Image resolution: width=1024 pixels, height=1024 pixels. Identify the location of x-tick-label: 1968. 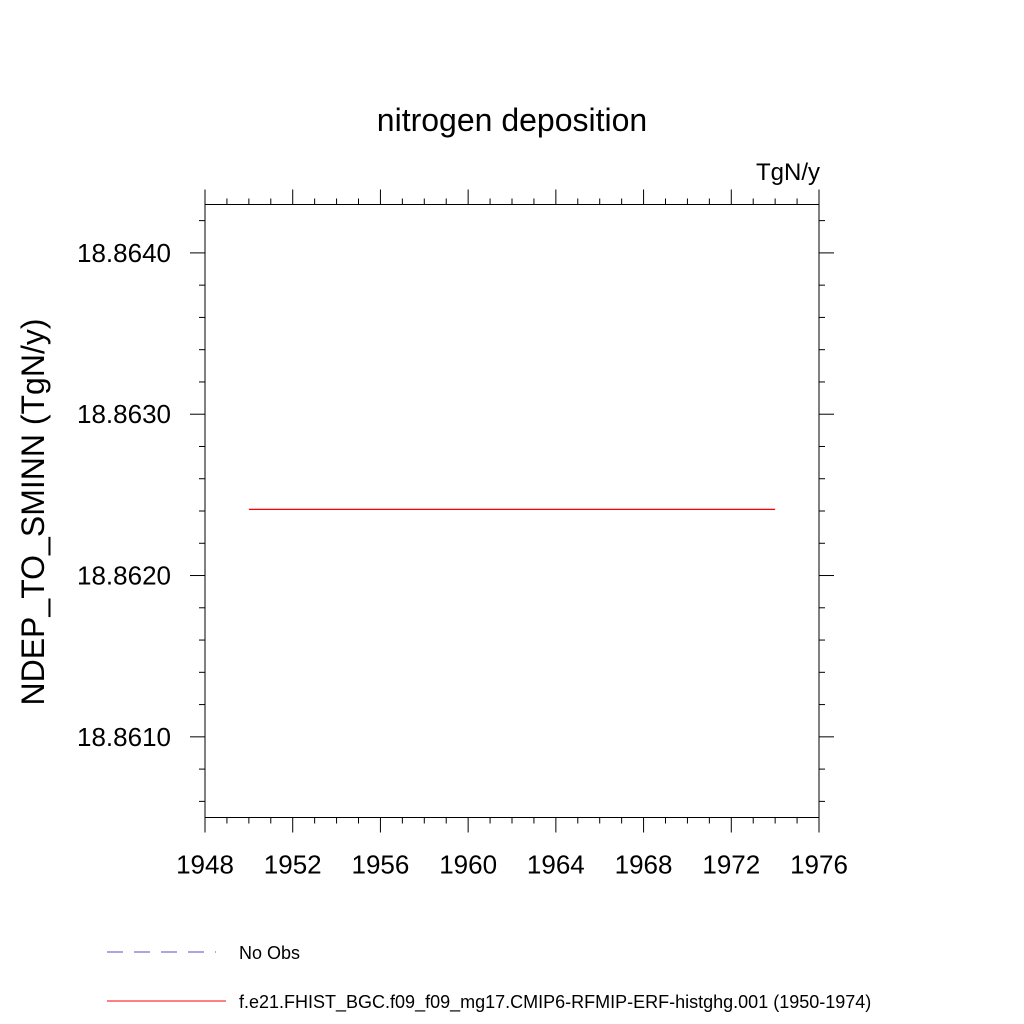
(644, 865).